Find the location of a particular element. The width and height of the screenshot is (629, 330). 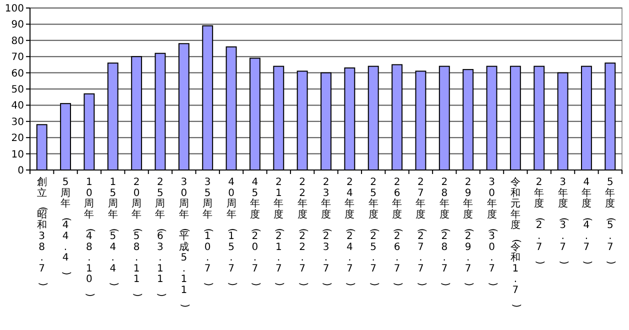

category-label: 27年度(27.7) is located at coordinates (421, 231).